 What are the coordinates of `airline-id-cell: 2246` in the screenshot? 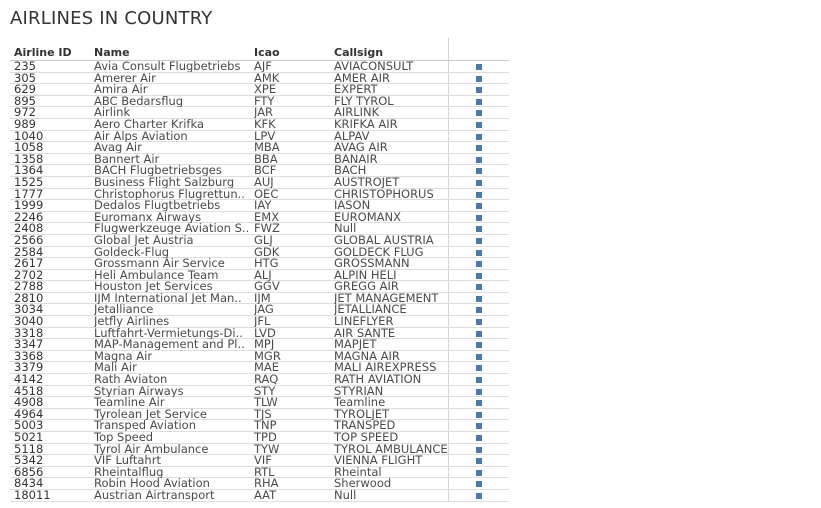 It's located at (29, 217).